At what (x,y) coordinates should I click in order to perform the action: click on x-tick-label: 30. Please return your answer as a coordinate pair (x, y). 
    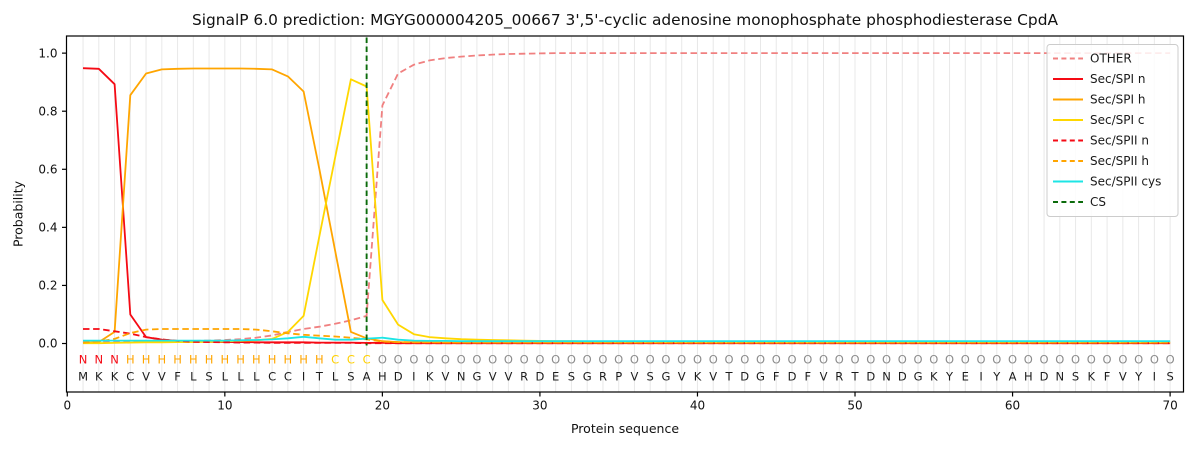
    Looking at the image, I should click on (539, 406).